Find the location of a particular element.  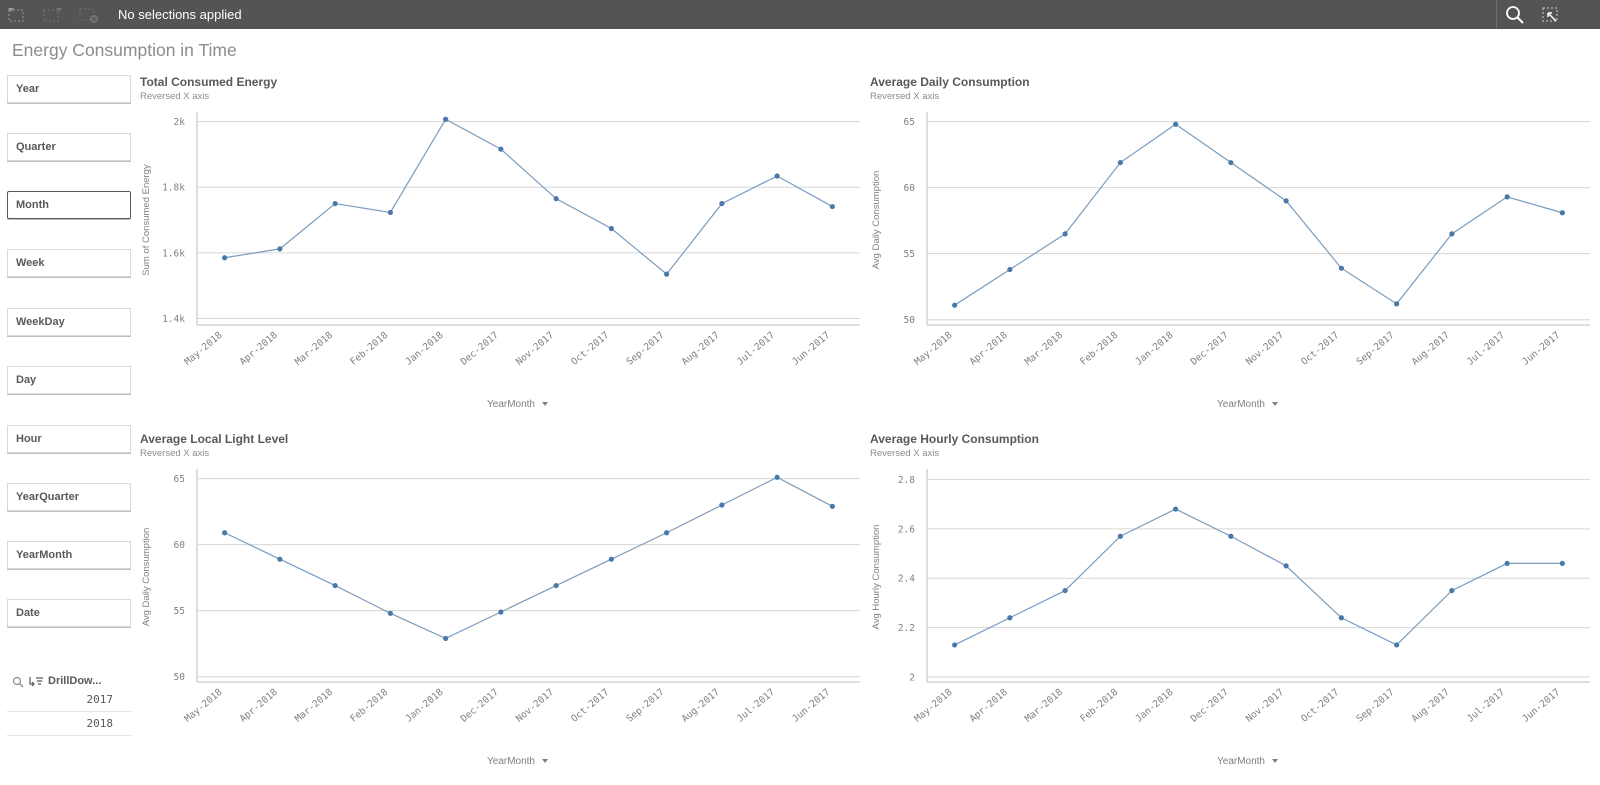

x-tick-label: Apr-2018 is located at coordinates (259, 349).